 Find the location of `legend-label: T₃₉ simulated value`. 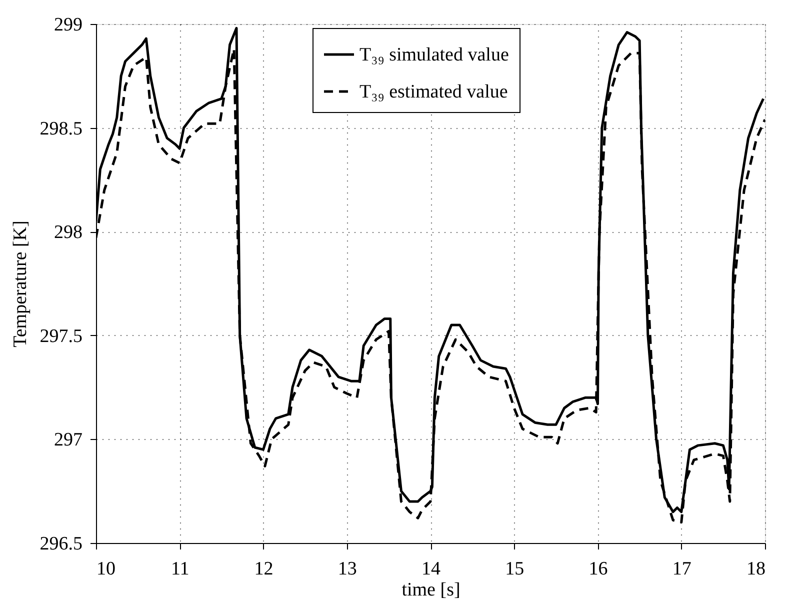

legend-label: T₃₉ simulated value is located at coordinates (434, 55).